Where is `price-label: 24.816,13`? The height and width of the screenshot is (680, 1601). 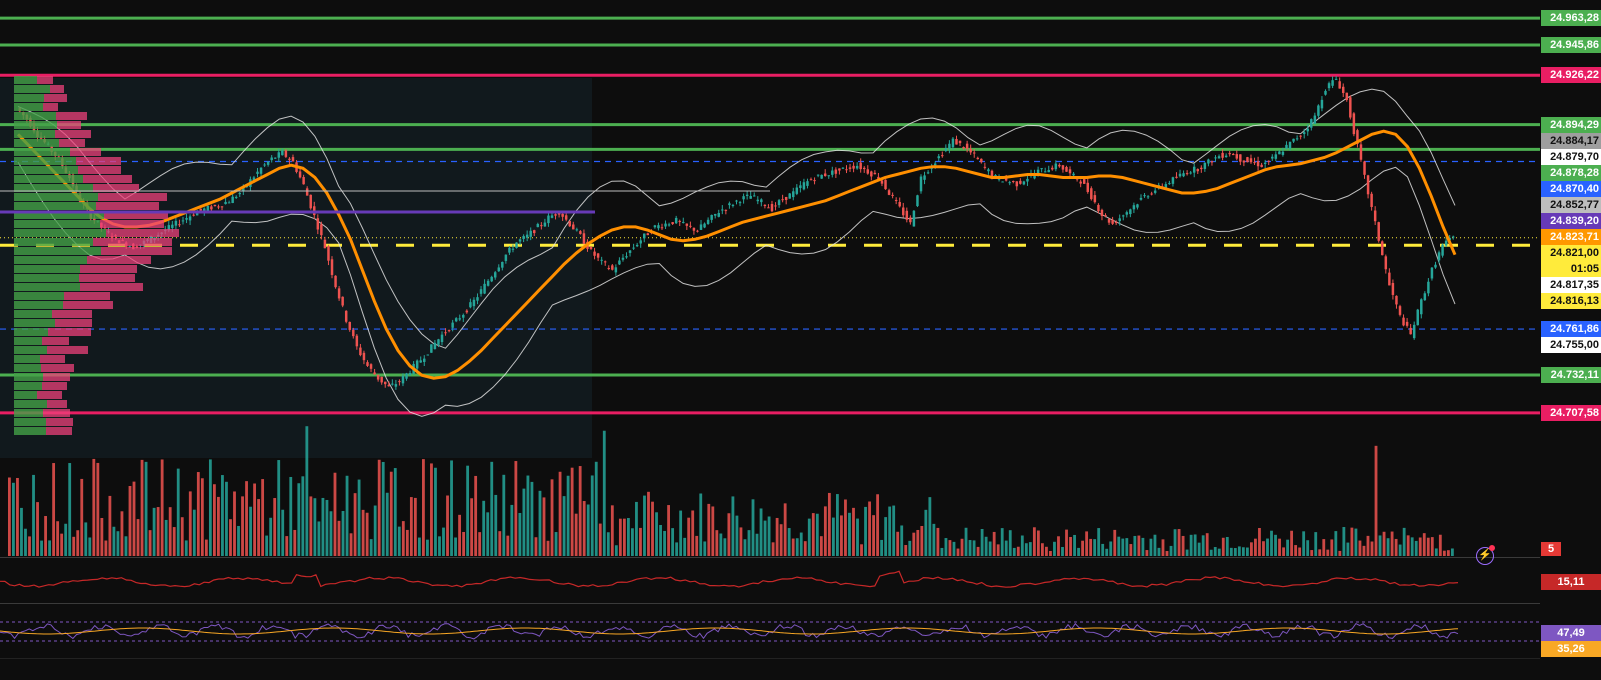 price-label: 24.816,13 is located at coordinates (1571, 301).